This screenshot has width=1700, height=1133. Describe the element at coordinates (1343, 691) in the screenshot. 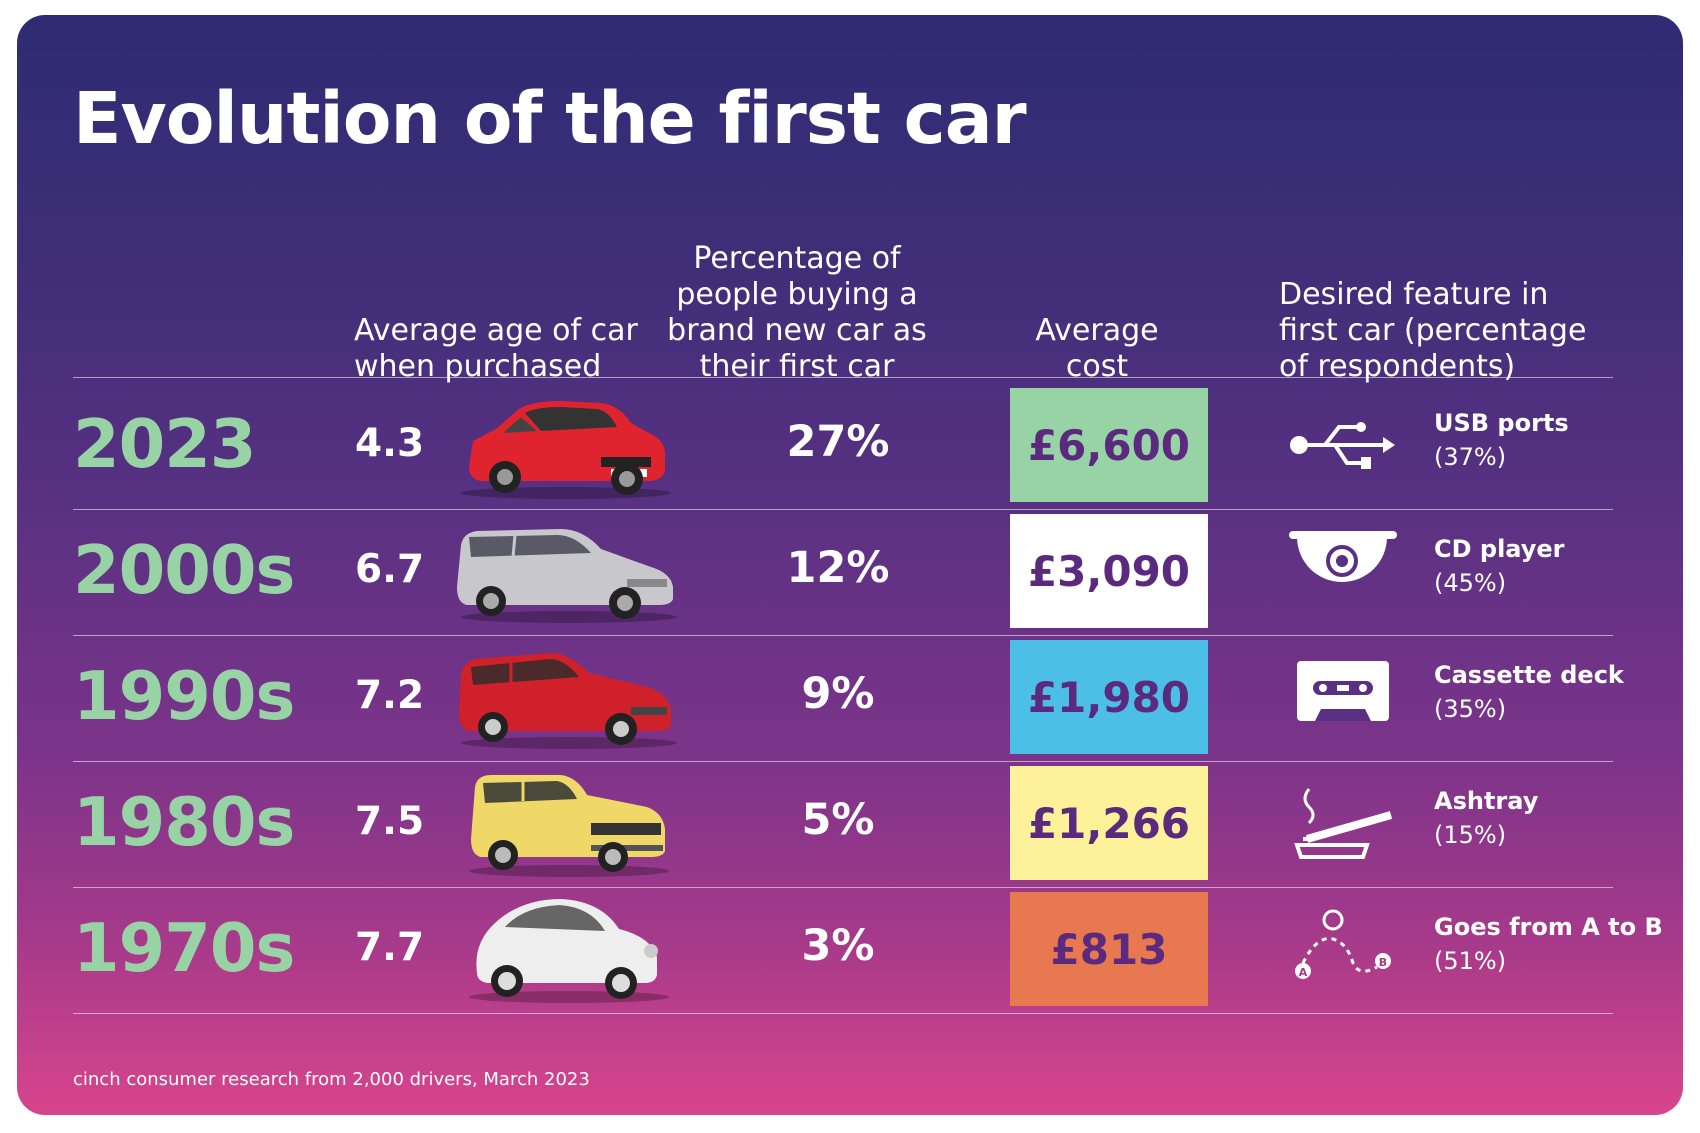

I see `cassette-icon` at that location.